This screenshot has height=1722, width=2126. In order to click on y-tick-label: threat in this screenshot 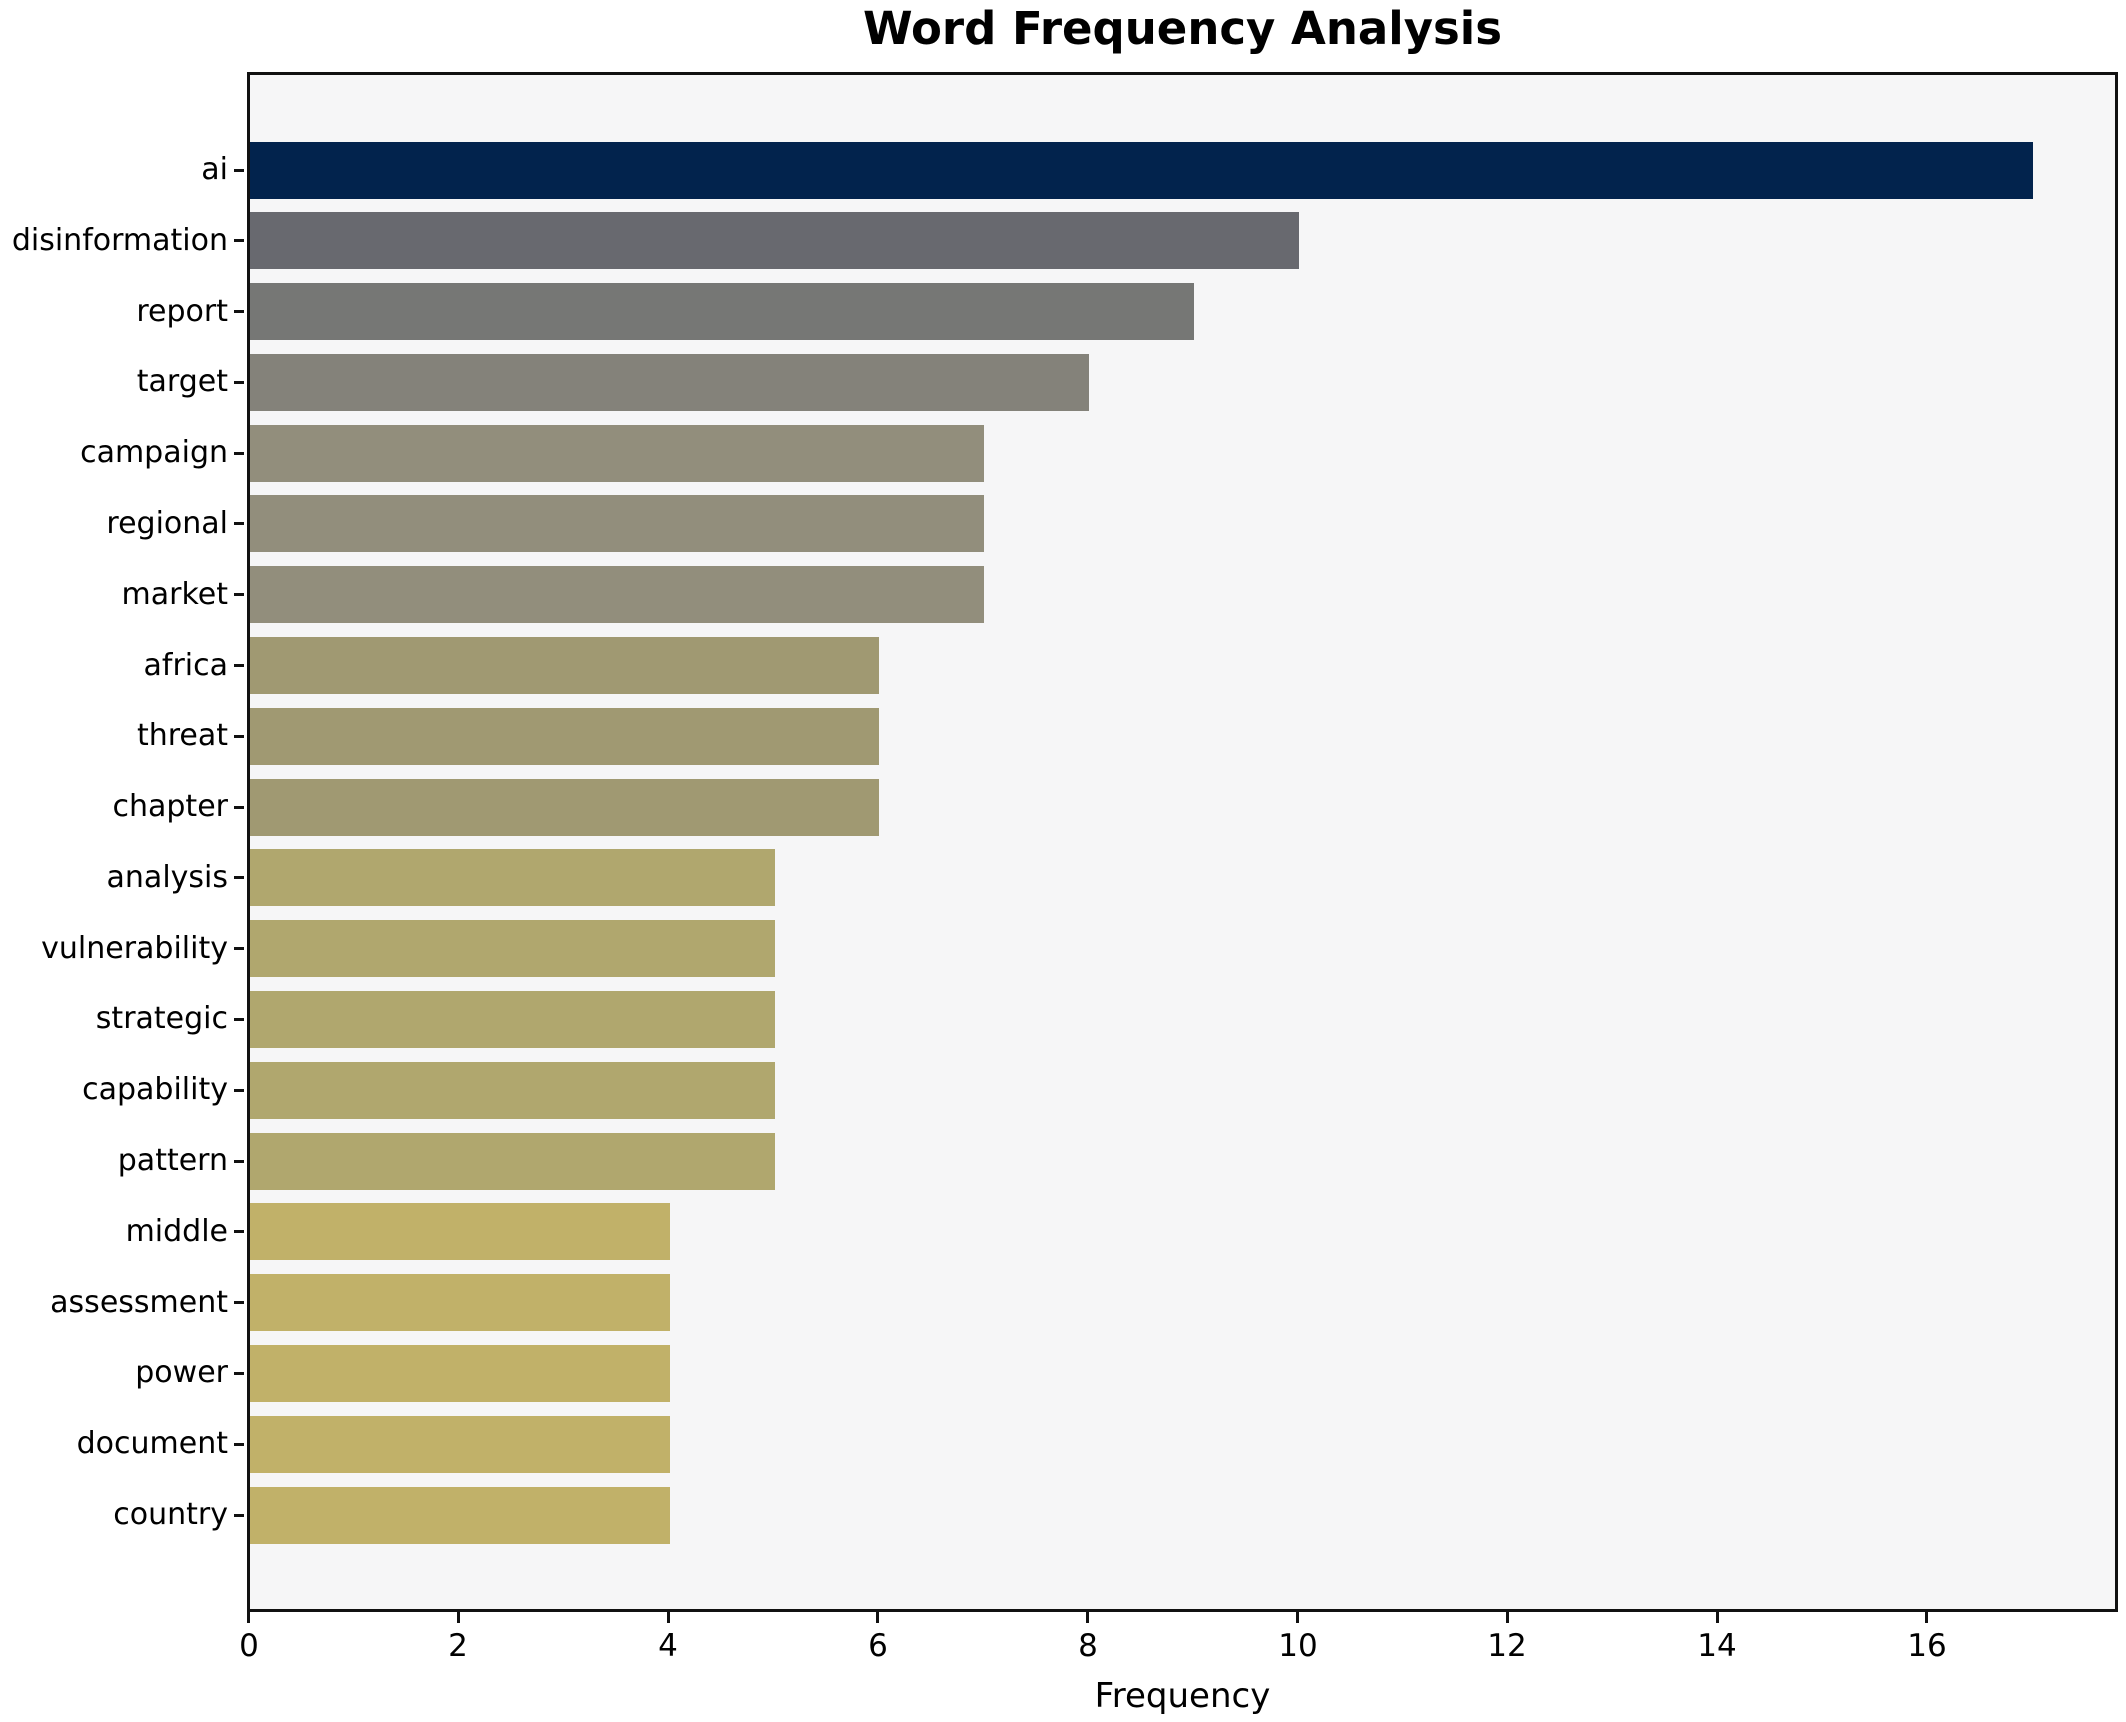, I will do `click(182, 735)`.